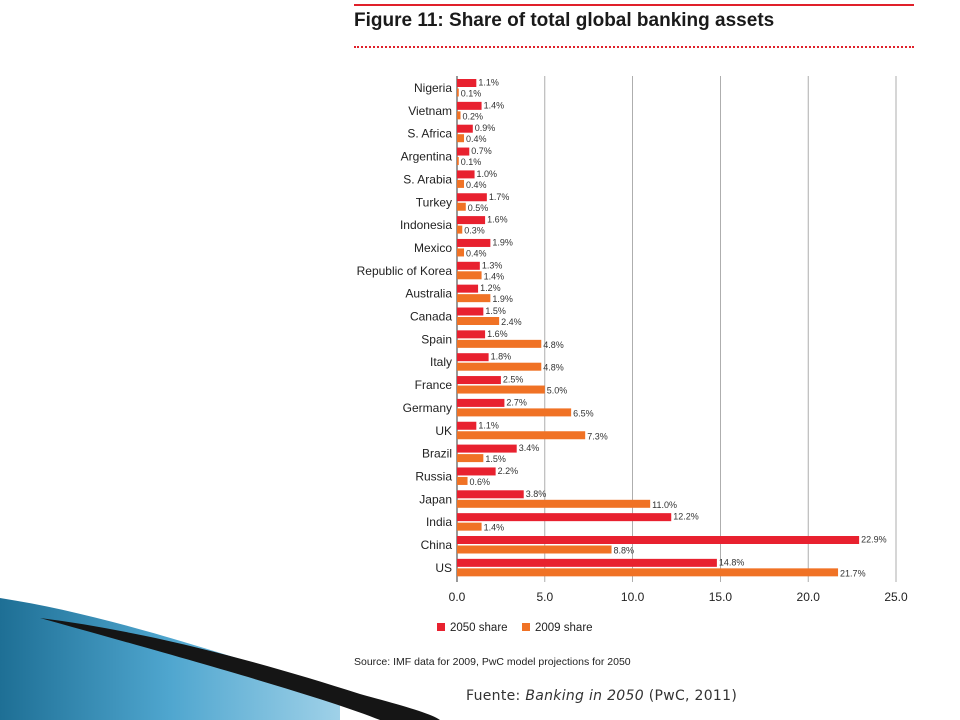  I want to click on data-label-2050: 2.7%, so click(516, 402).